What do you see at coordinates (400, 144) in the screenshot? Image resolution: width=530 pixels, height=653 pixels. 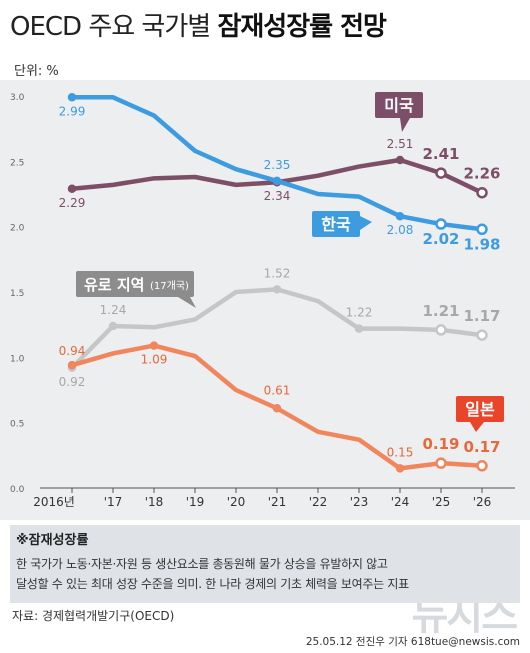 I see `data-label: 2.51` at bounding box center [400, 144].